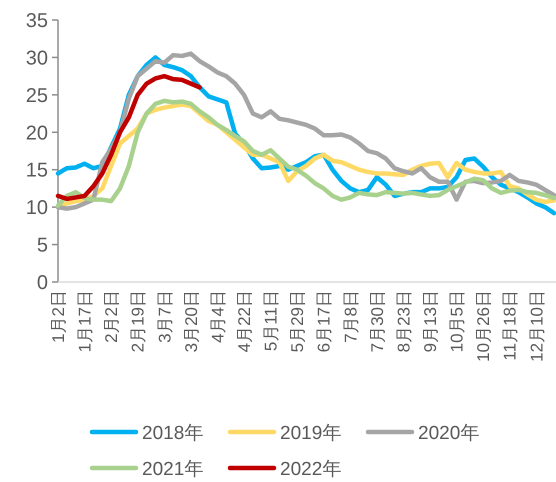 The image size is (556, 482). I want to click on legend-label: 2022年, so click(311, 469).